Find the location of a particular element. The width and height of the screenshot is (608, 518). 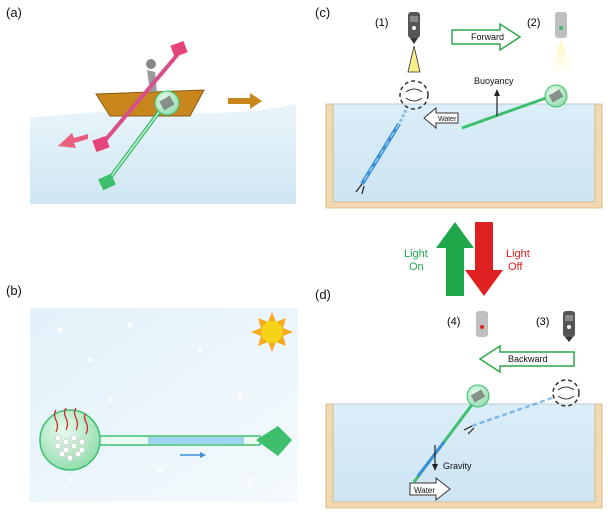

water-arrow-d is located at coordinates (430, 489).